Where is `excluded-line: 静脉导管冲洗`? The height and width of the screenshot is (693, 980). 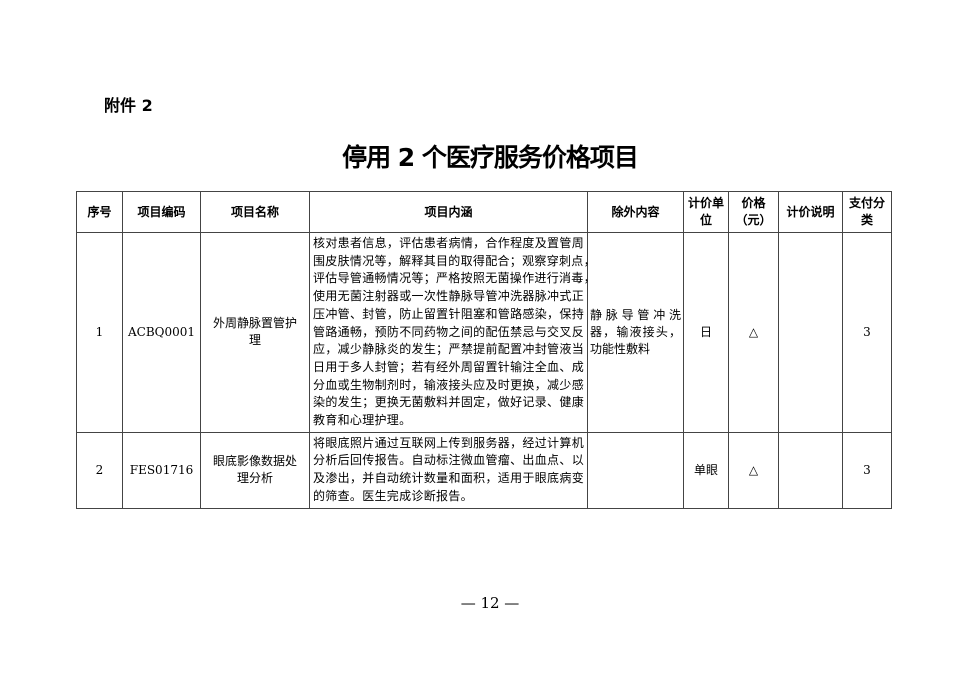
excluded-line: 静脉导管冲洗 is located at coordinates (635, 314).